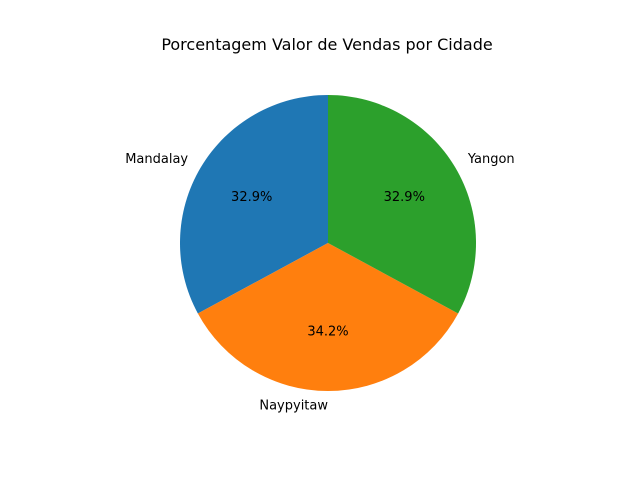 The width and height of the screenshot is (640, 480). Describe the element at coordinates (327, 331) in the screenshot. I see `slice-pct-naypyitaw: 34.2%` at that location.